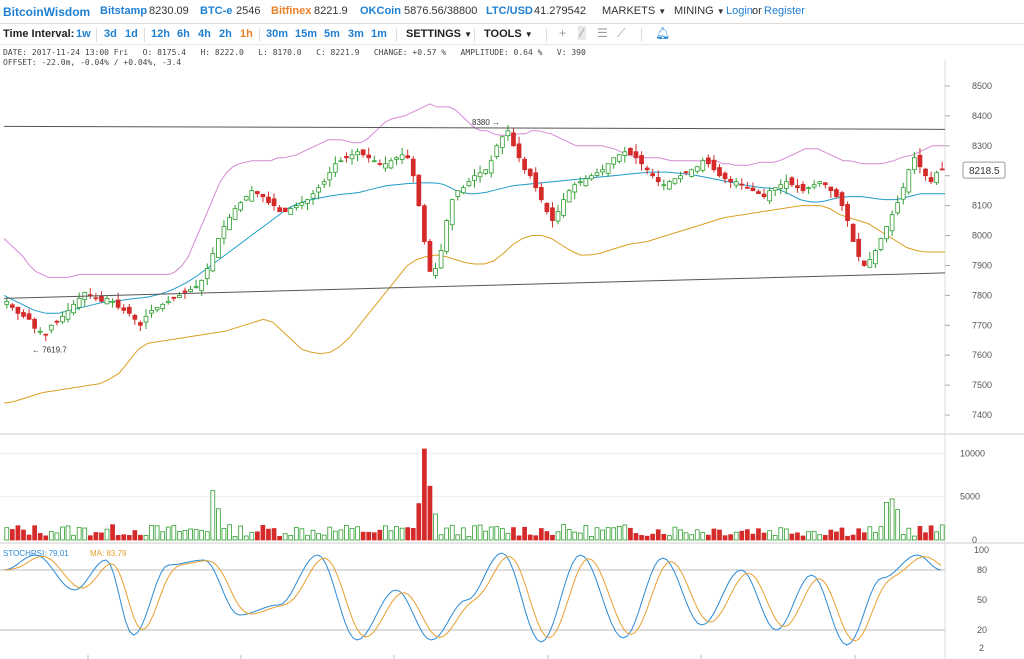 This screenshot has height=659, width=1024. What do you see at coordinates (160, 34) in the screenshot?
I see `interval-12h: 12h` at bounding box center [160, 34].